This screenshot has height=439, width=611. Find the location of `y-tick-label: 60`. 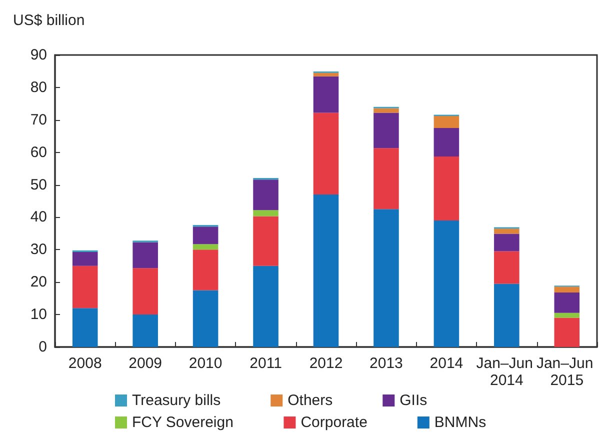

y-tick-label: 60 is located at coordinates (38, 152).